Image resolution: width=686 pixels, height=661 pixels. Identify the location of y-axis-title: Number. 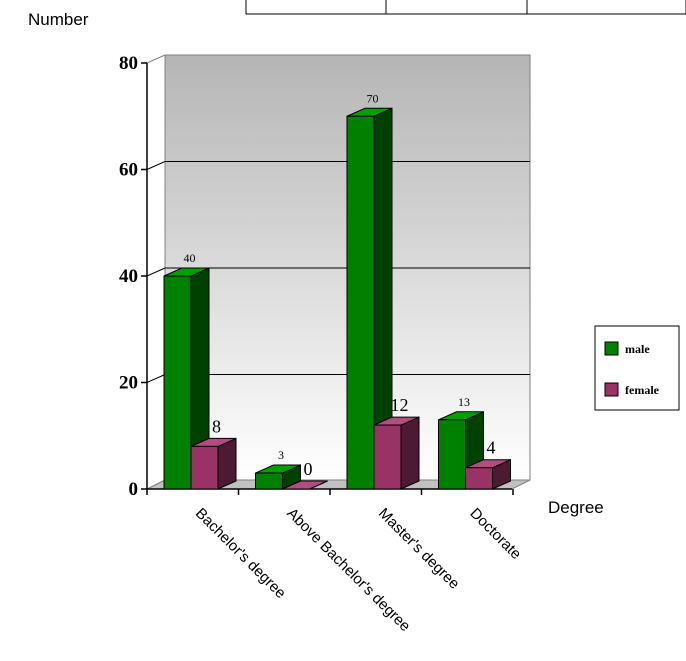
(58, 19).